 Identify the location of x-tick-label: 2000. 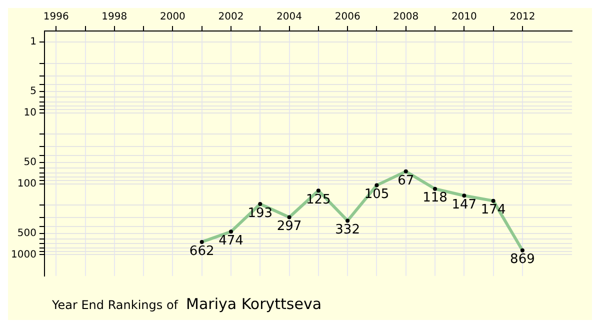
(173, 17).